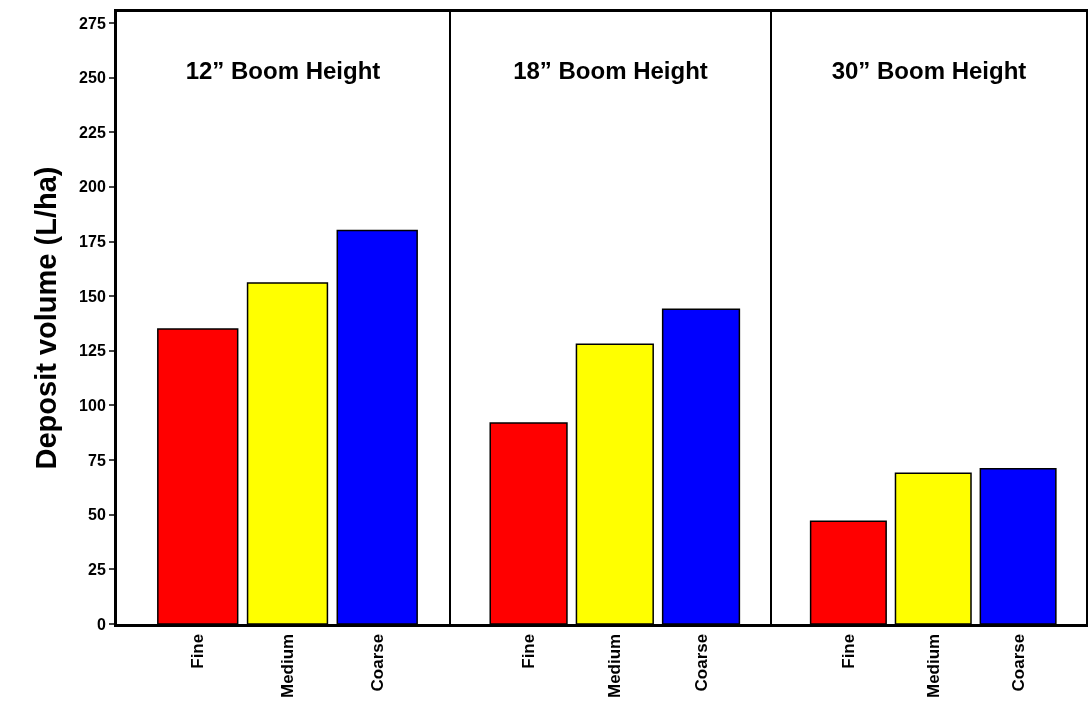 Image resolution: width=1088 pixels, height=728 pixels. What do you see at coordinates (97, 460) in the screenshot?
I see `y-tick-label: 75` at bounding box center [97, 460].